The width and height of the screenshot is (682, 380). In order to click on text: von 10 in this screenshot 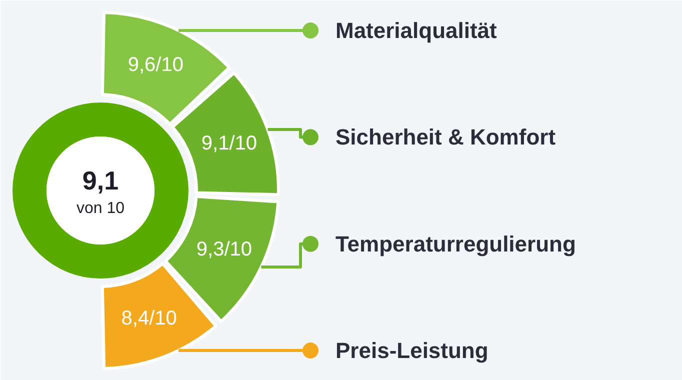, I will do `click(100, 208)`.